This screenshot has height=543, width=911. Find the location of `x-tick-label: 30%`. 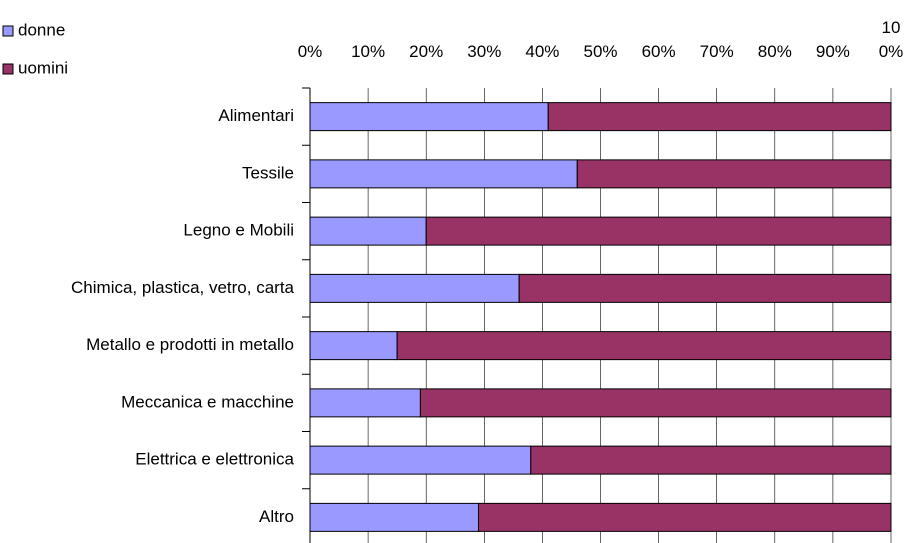

x-tick-label: 30% is located at coordinates (484, 51).